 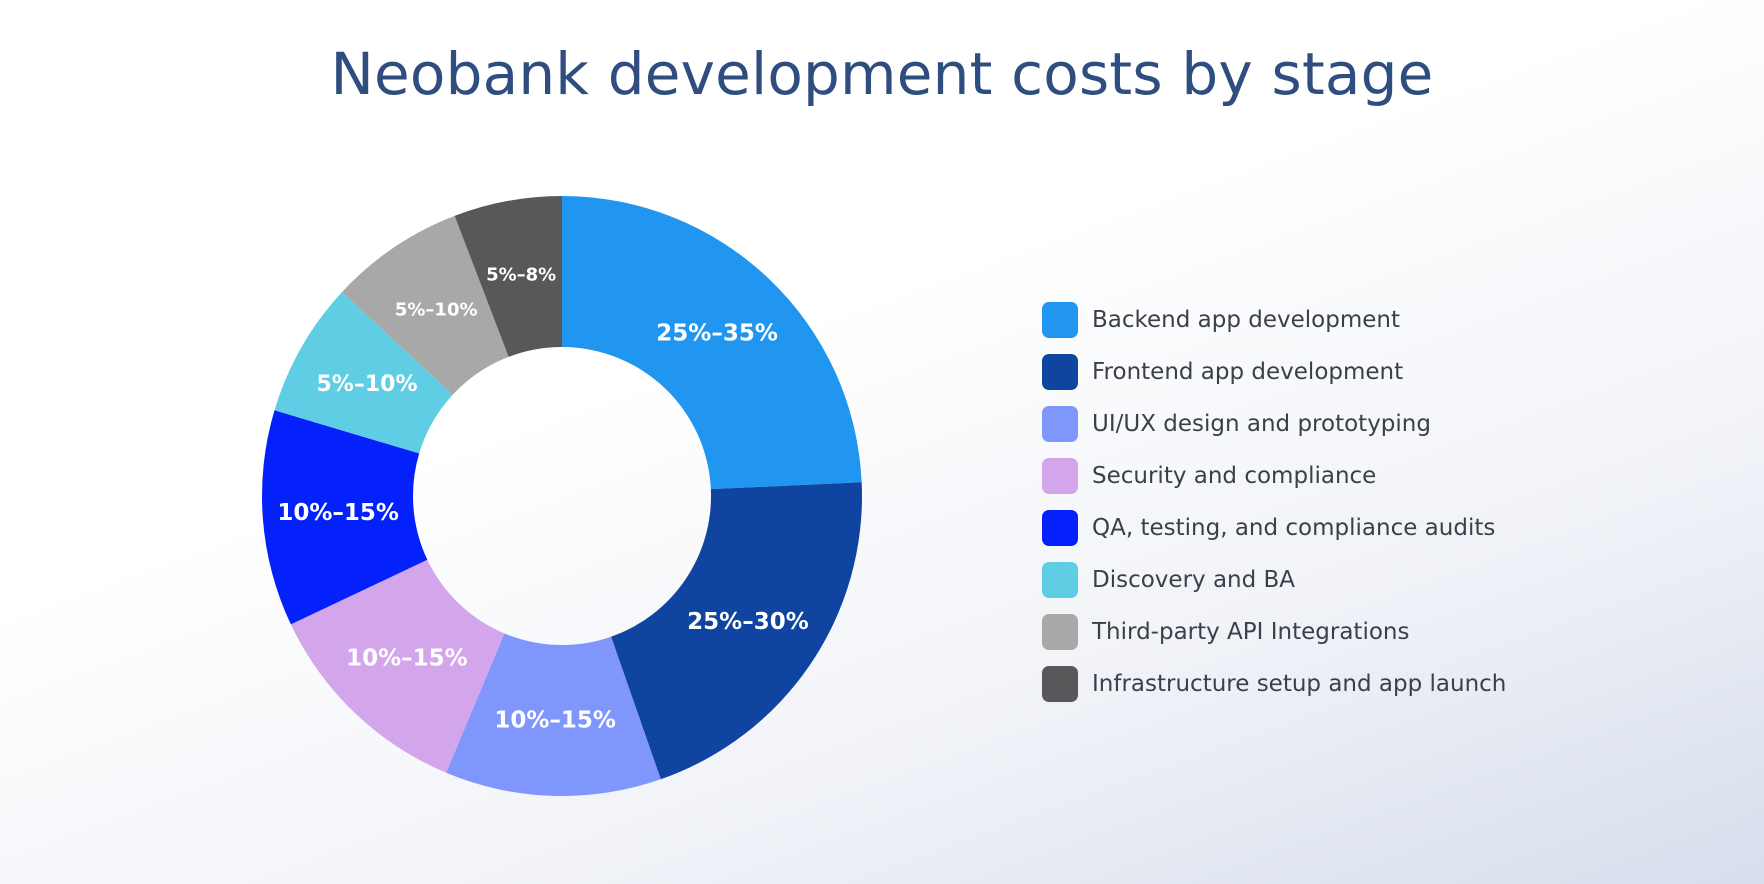 I want to click on legend-item: Backend app development, so click(x=1274, y=320).